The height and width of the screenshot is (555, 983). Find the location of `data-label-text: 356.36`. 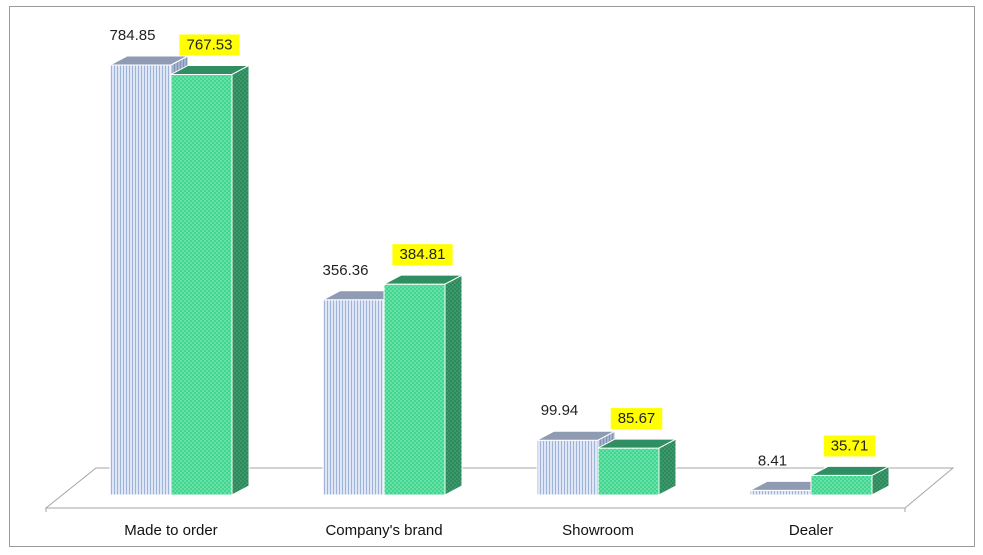

data-label-text: 356.36 is located at coordinates (346, 270).